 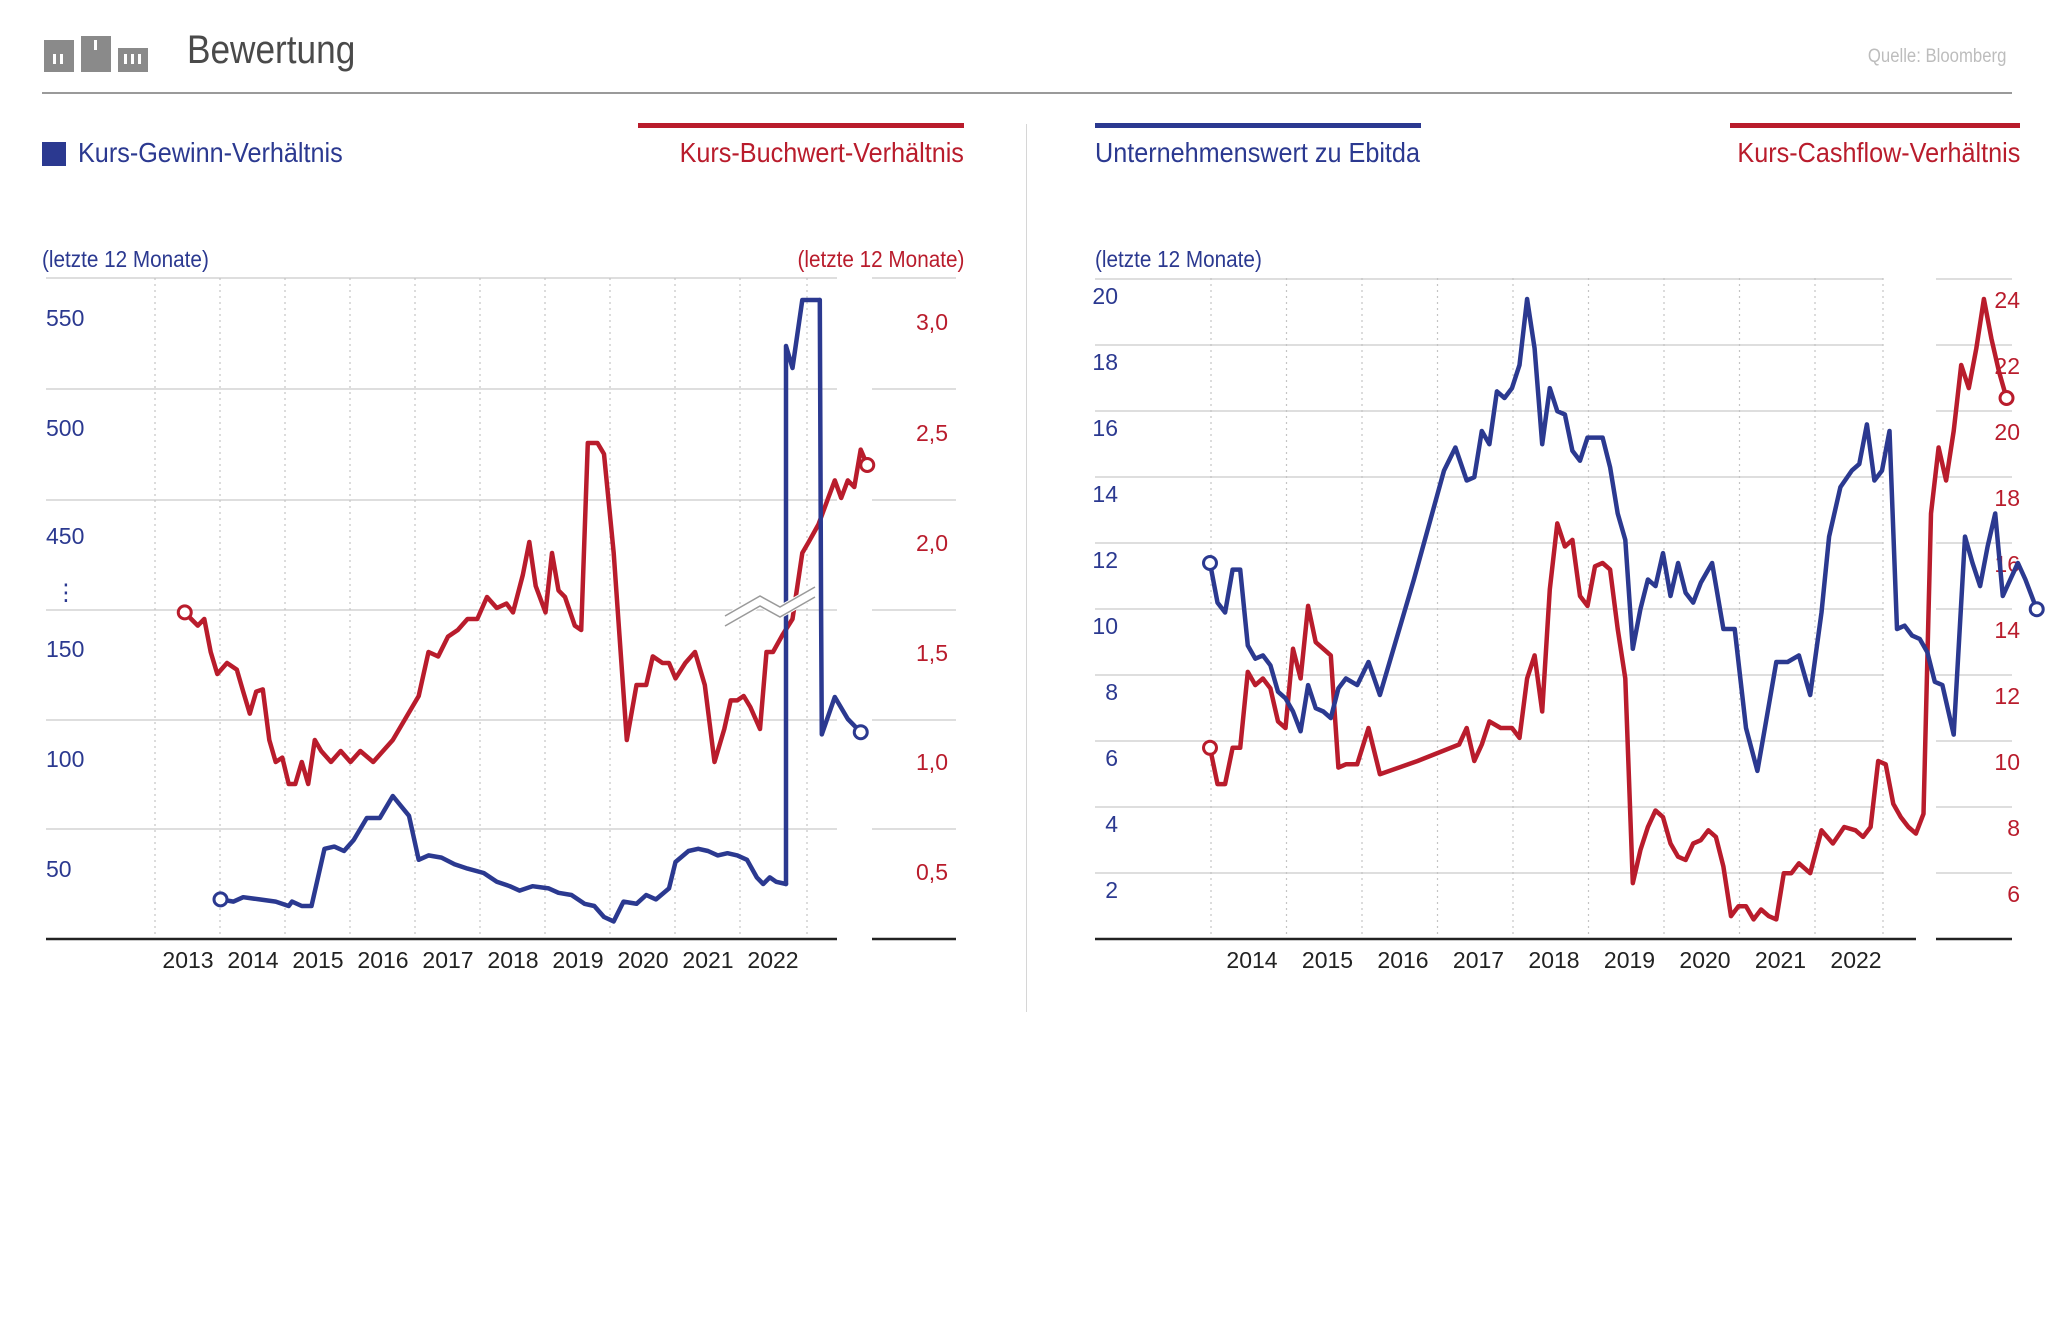 I want to click on right-x-tick-label: 2020, so click(x=1704, y=960).